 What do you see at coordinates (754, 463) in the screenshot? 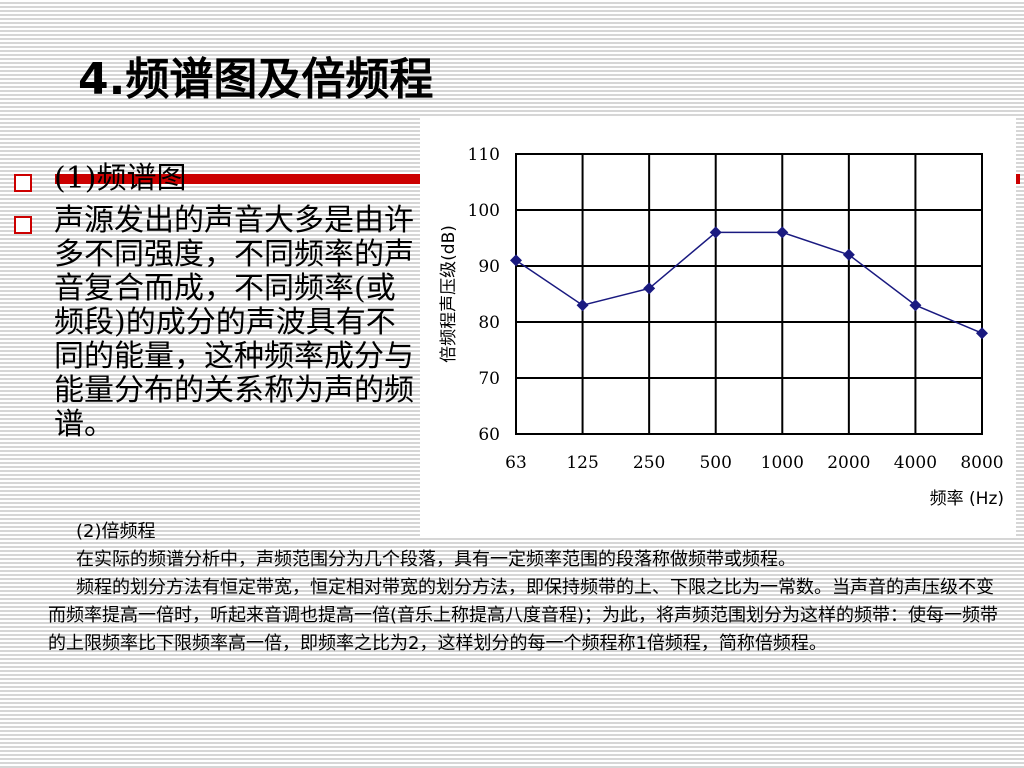
I see `x-axis-ticks: 63 125 250 500 1000 2000 4000 8000` at bounding box center [754, 463].